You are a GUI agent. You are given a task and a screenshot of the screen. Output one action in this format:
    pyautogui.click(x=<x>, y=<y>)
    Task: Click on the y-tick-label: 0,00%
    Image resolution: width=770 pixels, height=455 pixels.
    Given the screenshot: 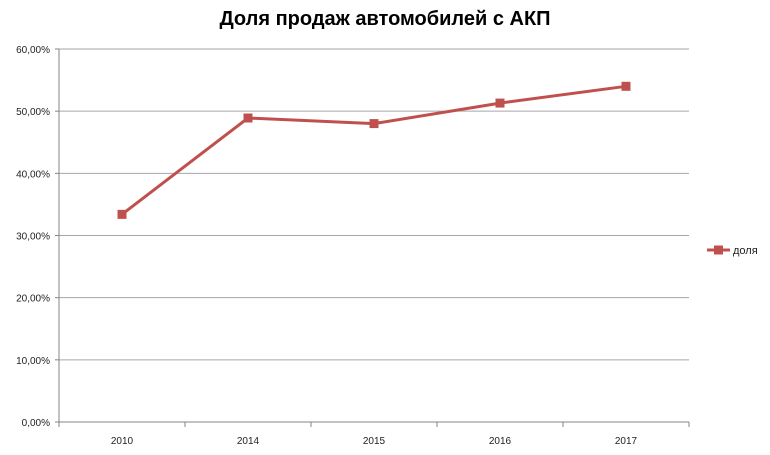 What is the action you would take?
    pyautogui.click(x=36, y=423)
    